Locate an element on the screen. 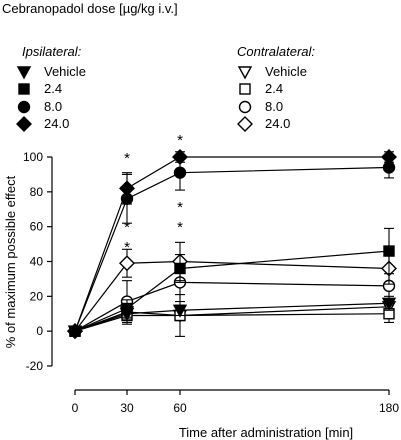 This screenshot has height=440, width=401. x-tick-label: 30 is located at coordinates (127, 408).